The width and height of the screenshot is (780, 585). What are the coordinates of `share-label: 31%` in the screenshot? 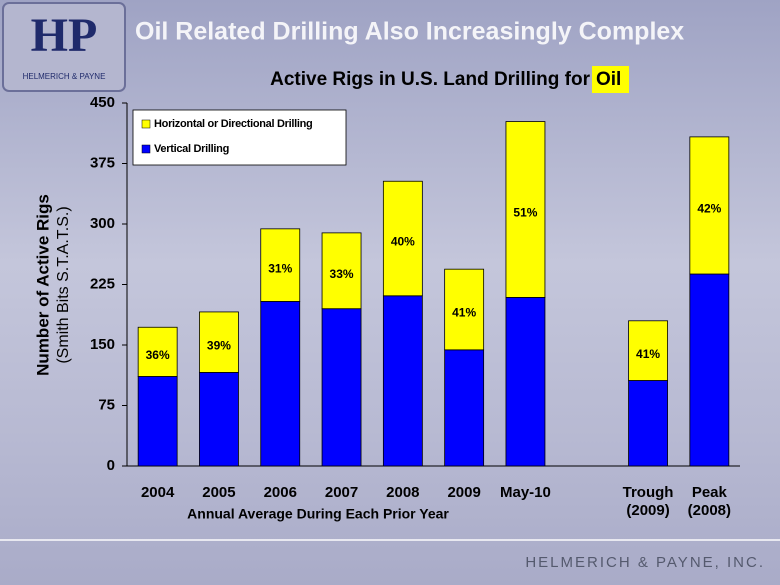 It's located at (280, 268).